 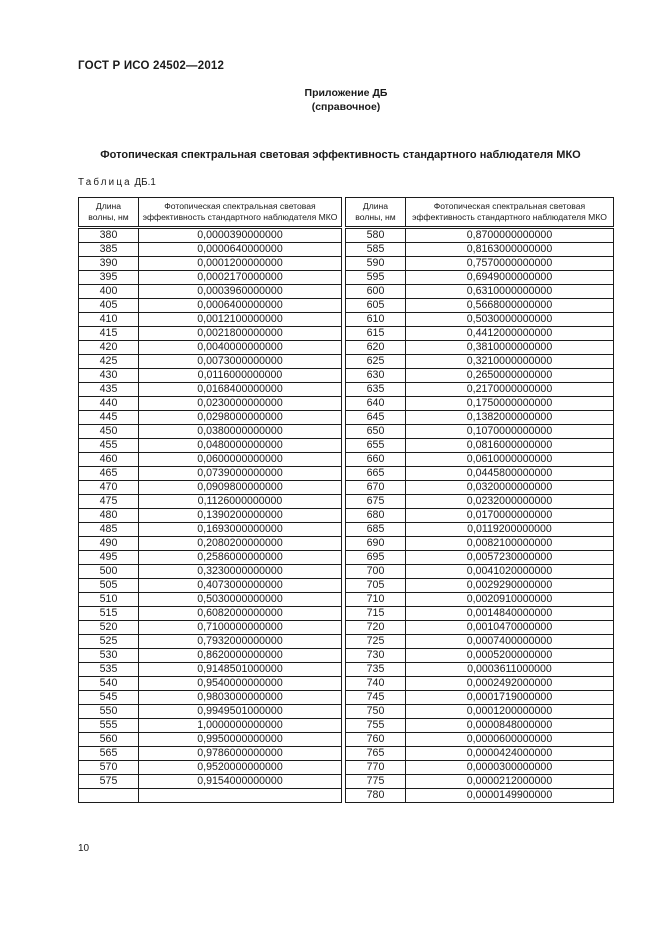 I want to click on efficiency-cell: 0,0001719000000, so click(x=509, y=697).